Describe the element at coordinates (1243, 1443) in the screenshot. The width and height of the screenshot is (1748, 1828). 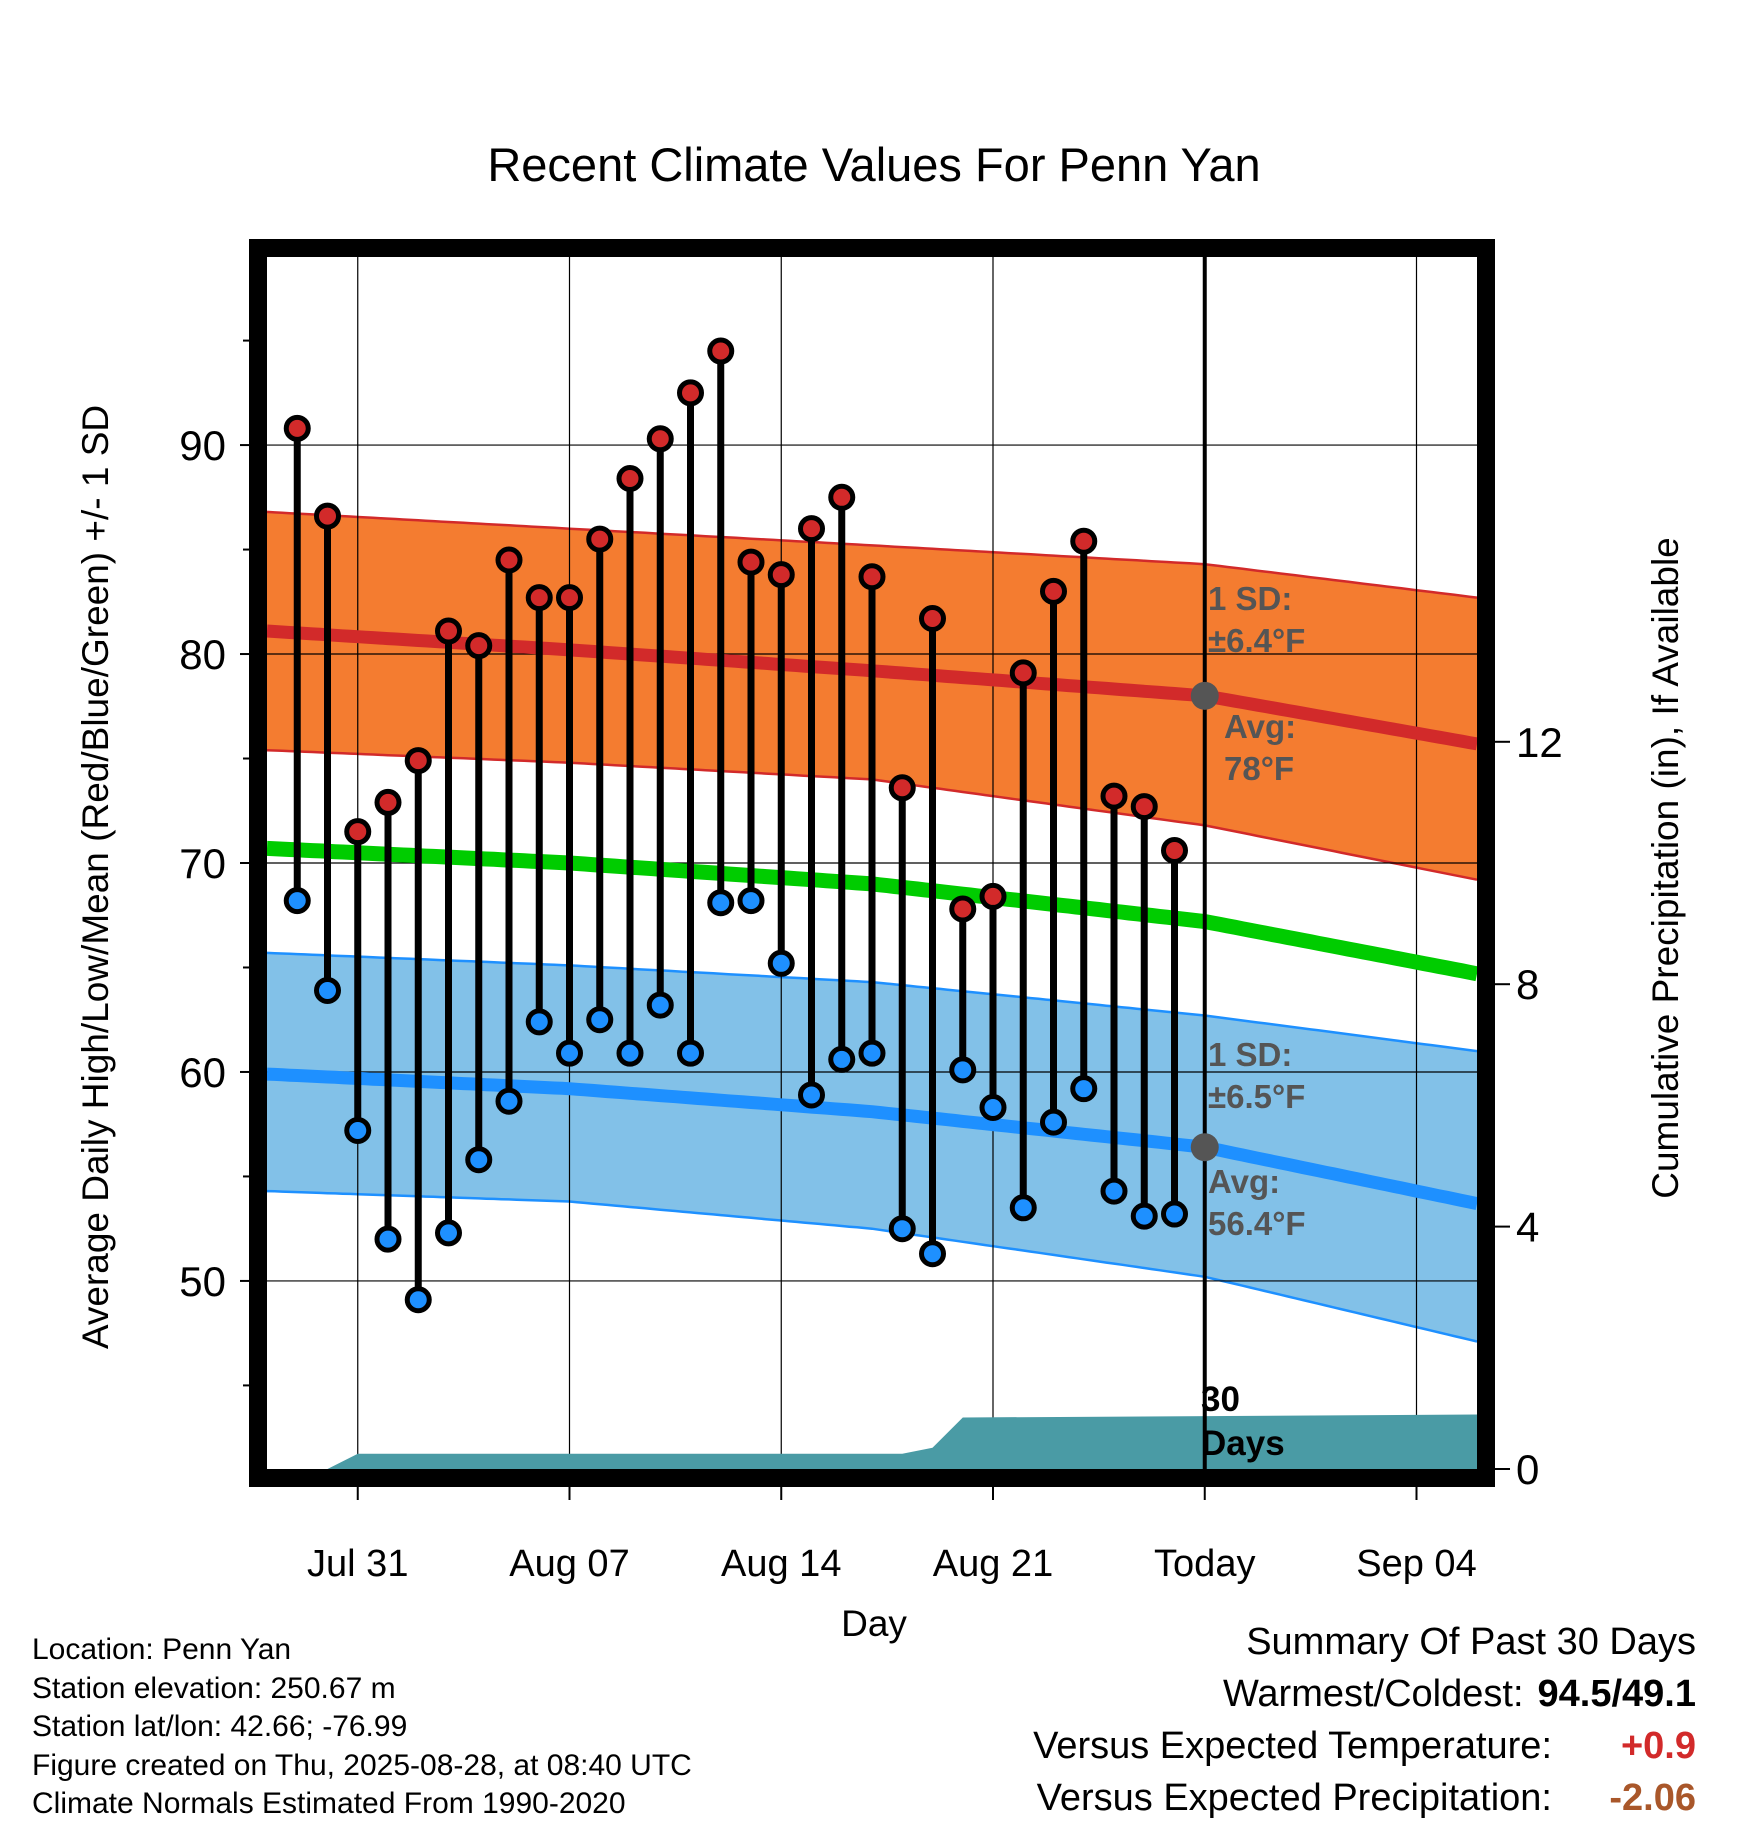
I see `days-label: Days` at that location.